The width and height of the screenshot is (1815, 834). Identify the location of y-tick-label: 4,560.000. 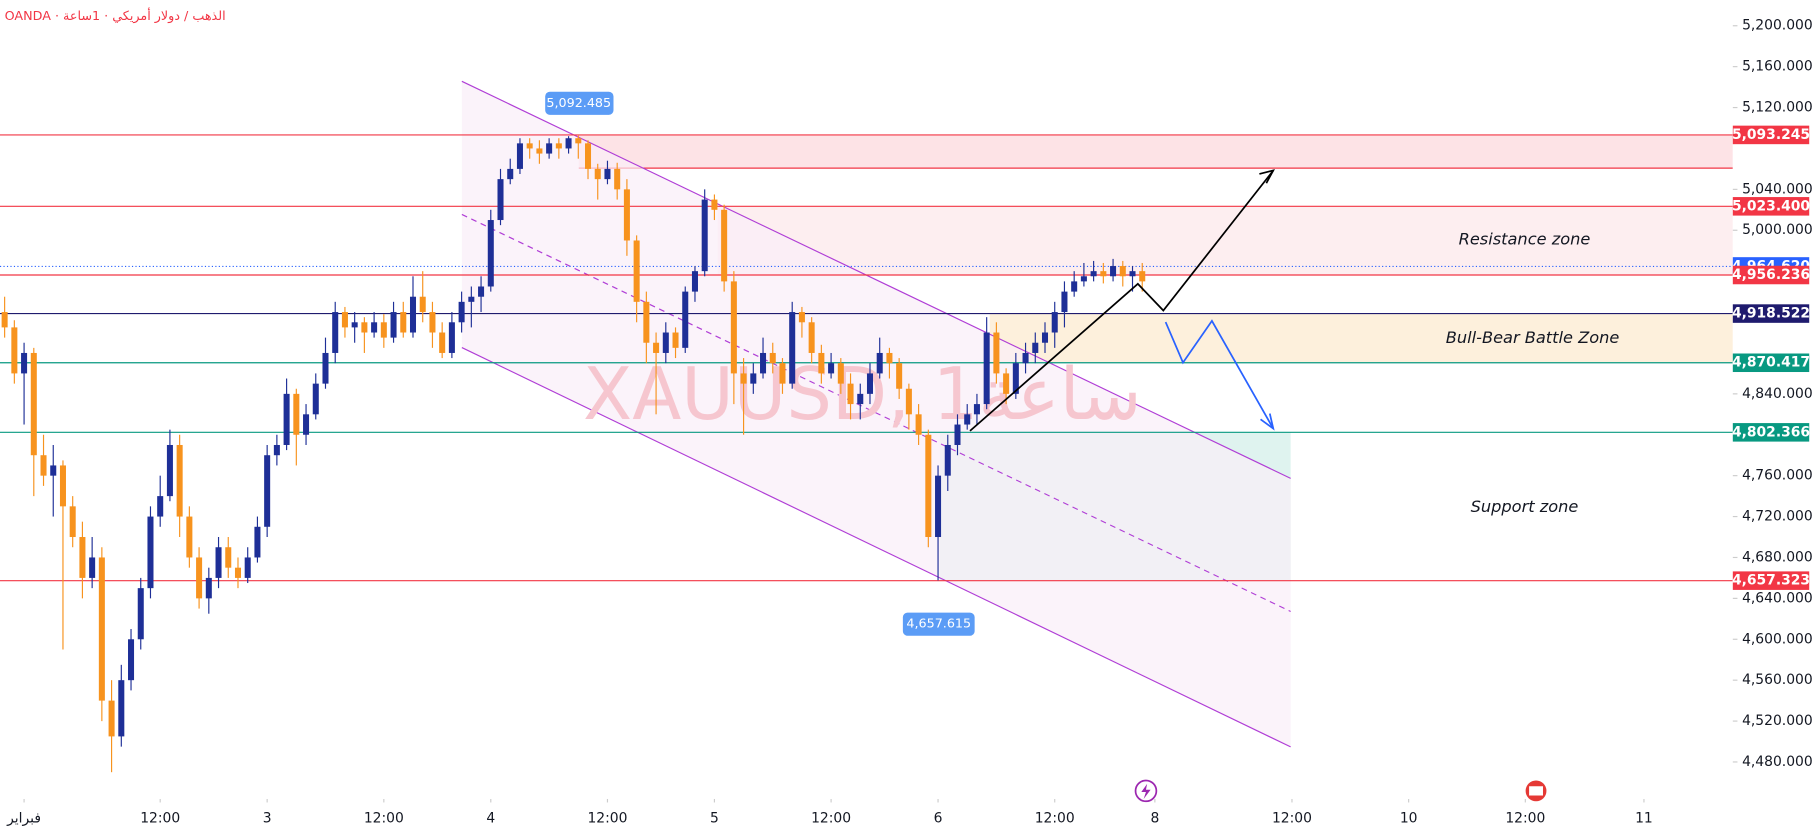
(1777, 680).